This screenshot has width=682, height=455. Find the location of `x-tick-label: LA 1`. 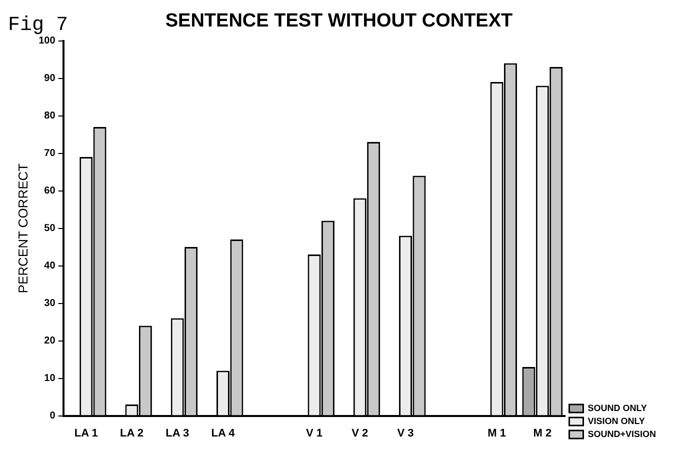

x-tick-label: LA 1 is located at coordinates (86, 433).